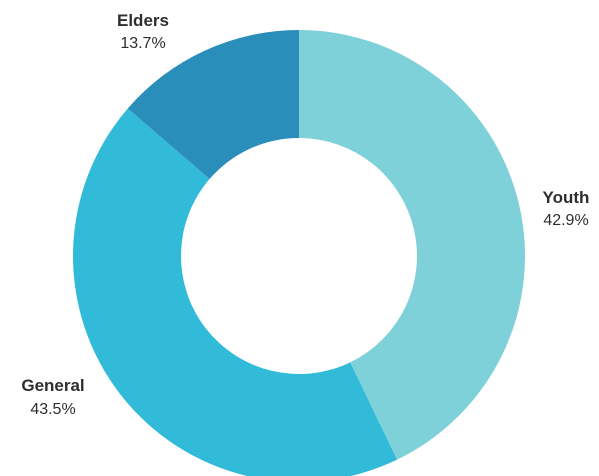 This screenshot has width=599, height=476. Describe the element at coordinates (52, 409) in the screenshot. I see `slice-value-general: 43.5%` at that location.